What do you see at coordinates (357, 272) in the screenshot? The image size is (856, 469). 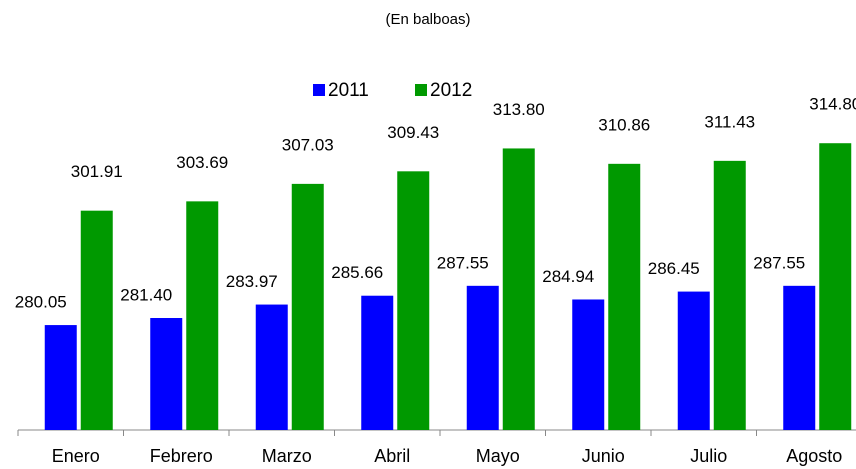 I see `value-label: 285.66` at bounding box center [357, 272].